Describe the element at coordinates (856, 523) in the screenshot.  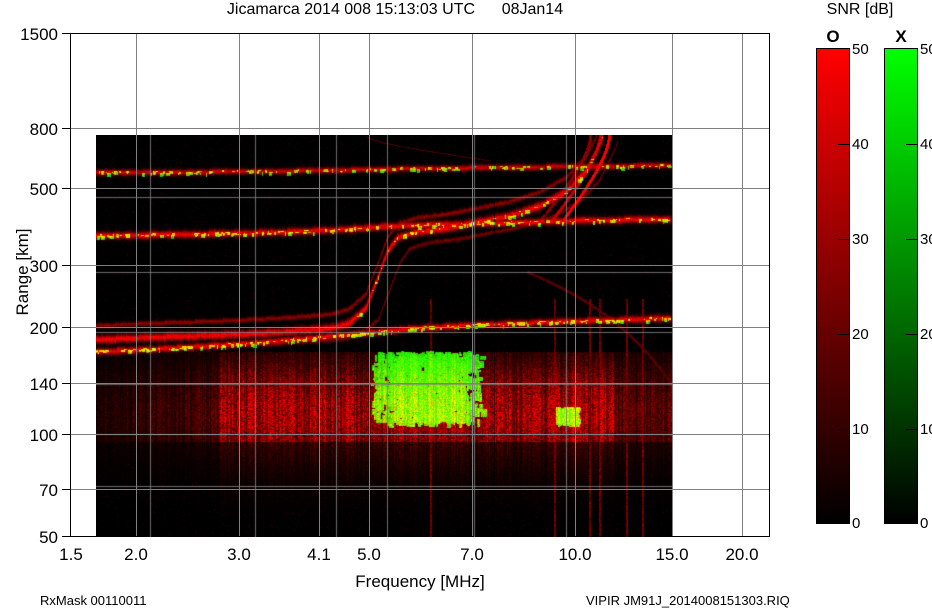
I see `cb-o-tick-0: 0` at that location.